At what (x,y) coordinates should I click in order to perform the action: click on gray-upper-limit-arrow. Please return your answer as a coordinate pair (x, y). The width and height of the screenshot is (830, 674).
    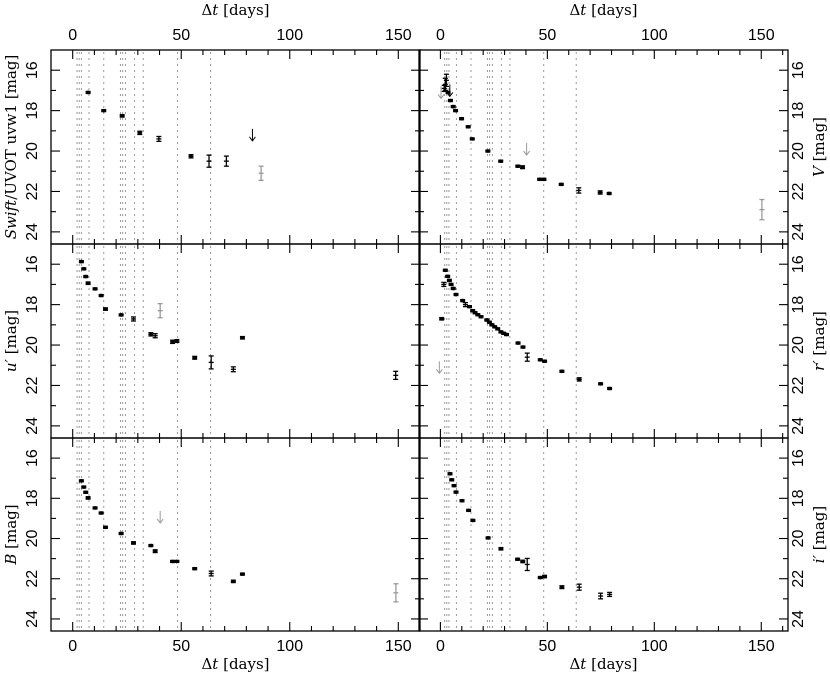
    Looking at the image, I should click on (439, 368).